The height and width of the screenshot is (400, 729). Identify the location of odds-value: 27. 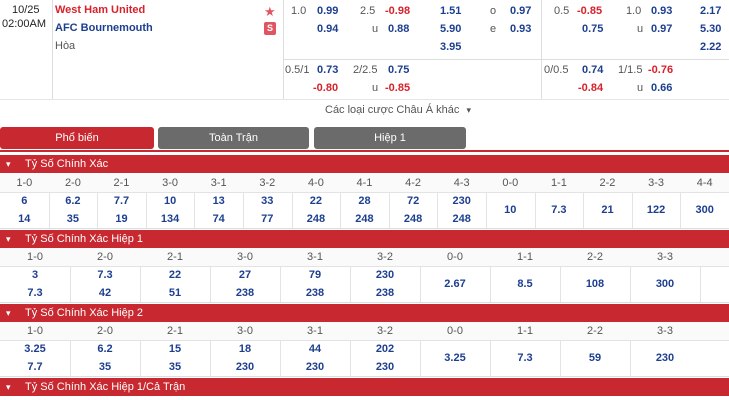
(245, 275).